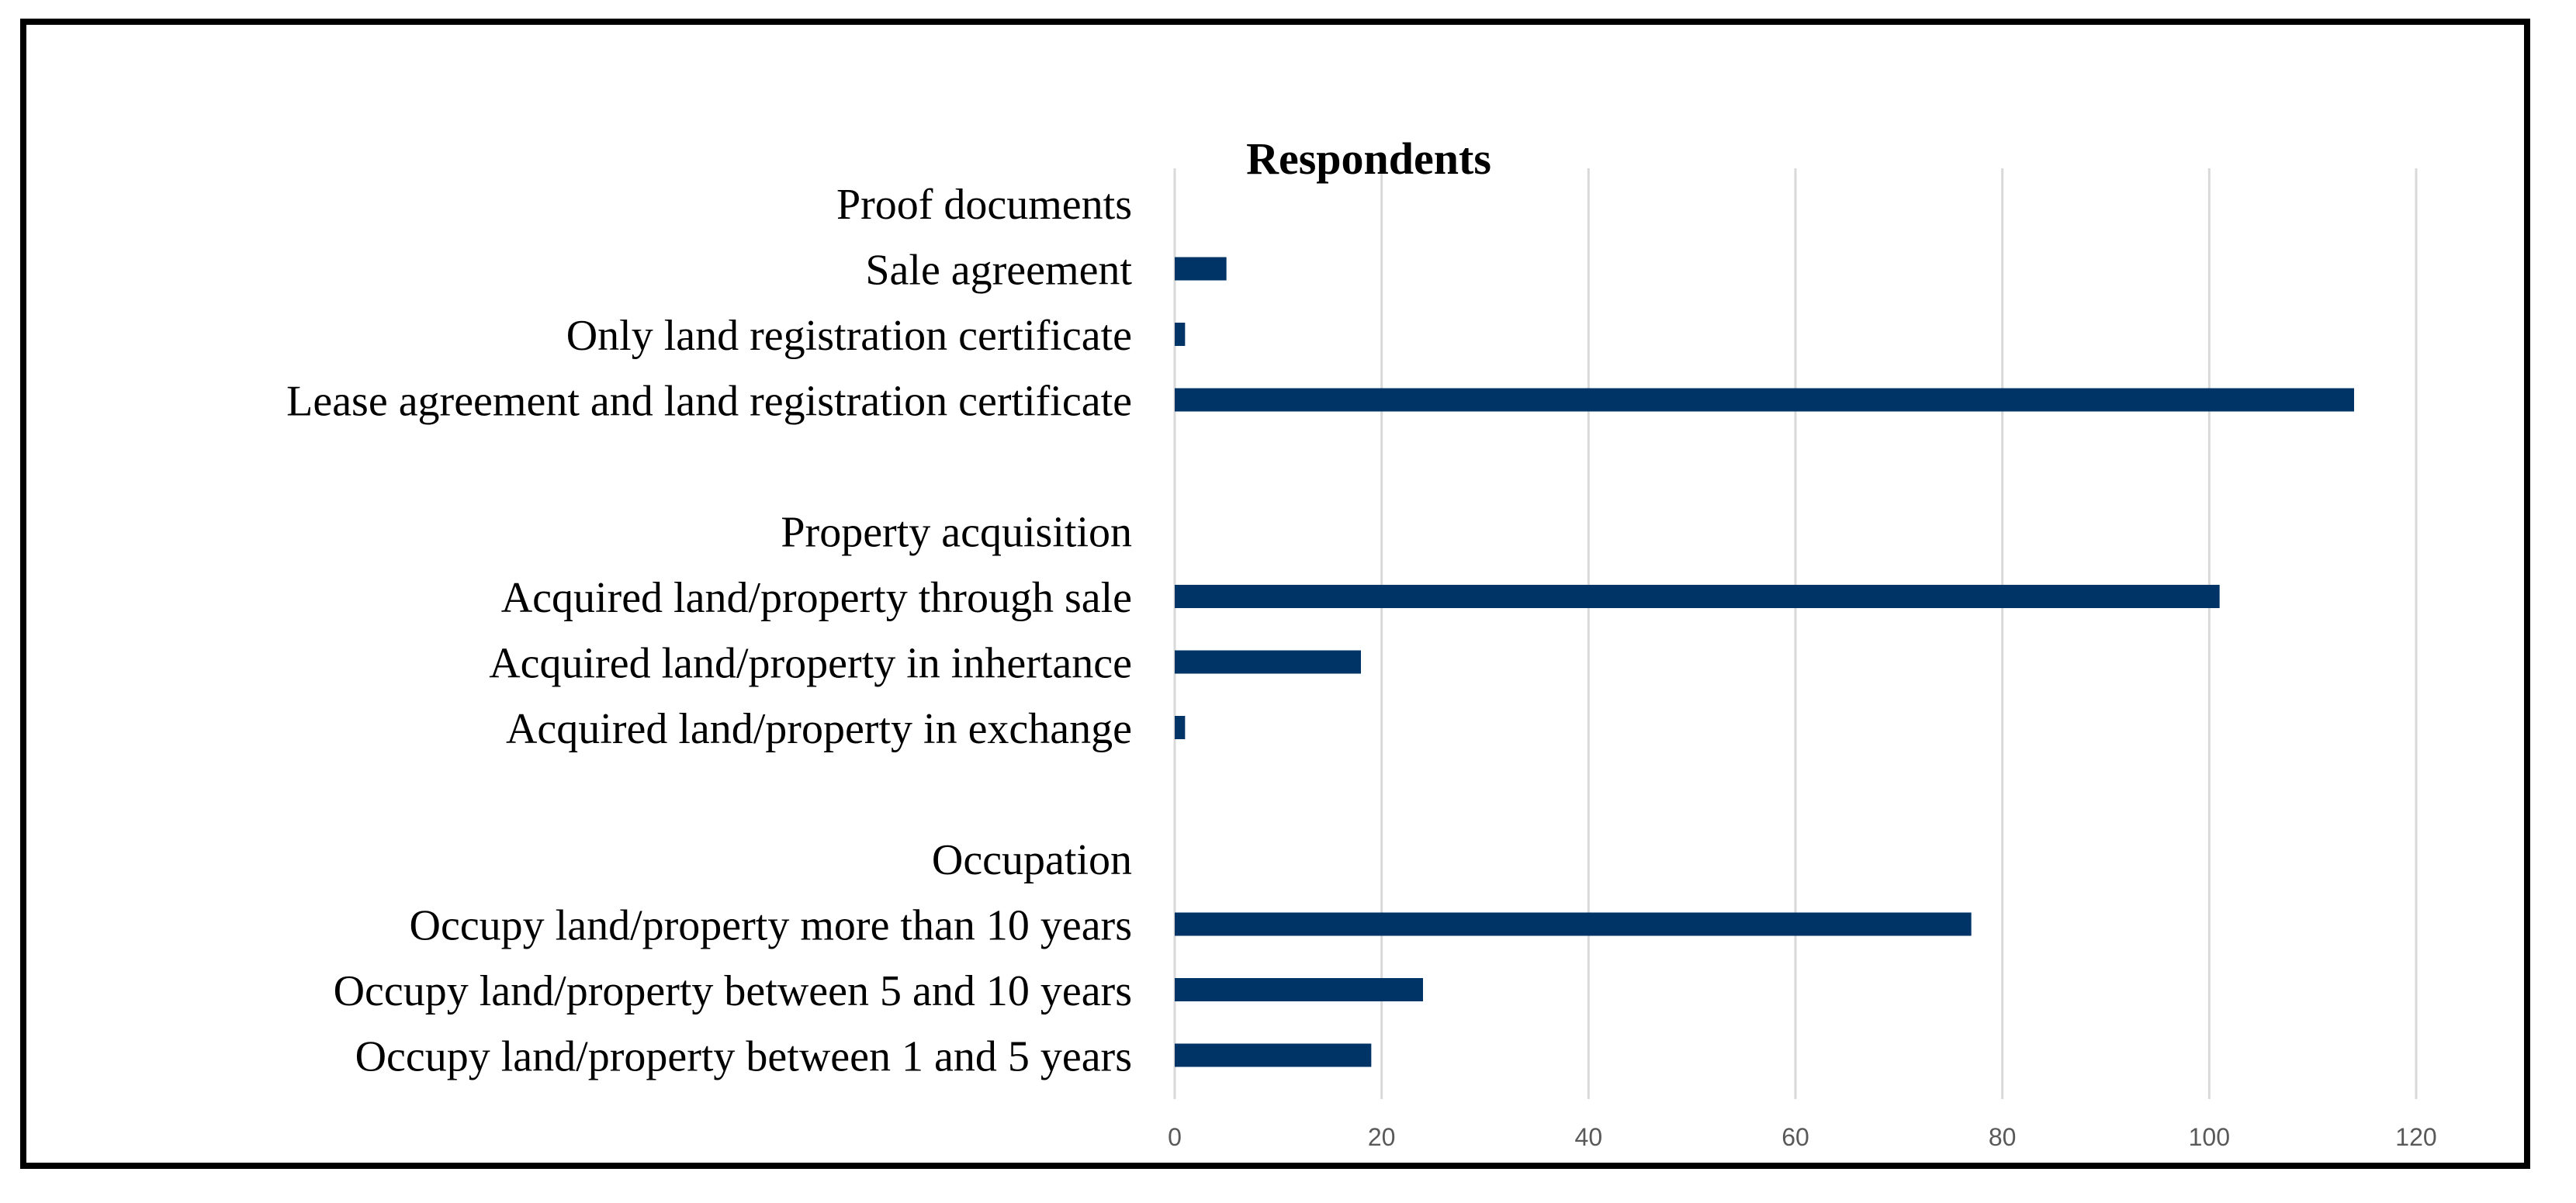 The height and width of the screenshot is (1203, 2576). What do you see at coordinates (984, 205) in the screenshot?
I see `group-header-label: Proof documents` at bounding box center [984, 205].